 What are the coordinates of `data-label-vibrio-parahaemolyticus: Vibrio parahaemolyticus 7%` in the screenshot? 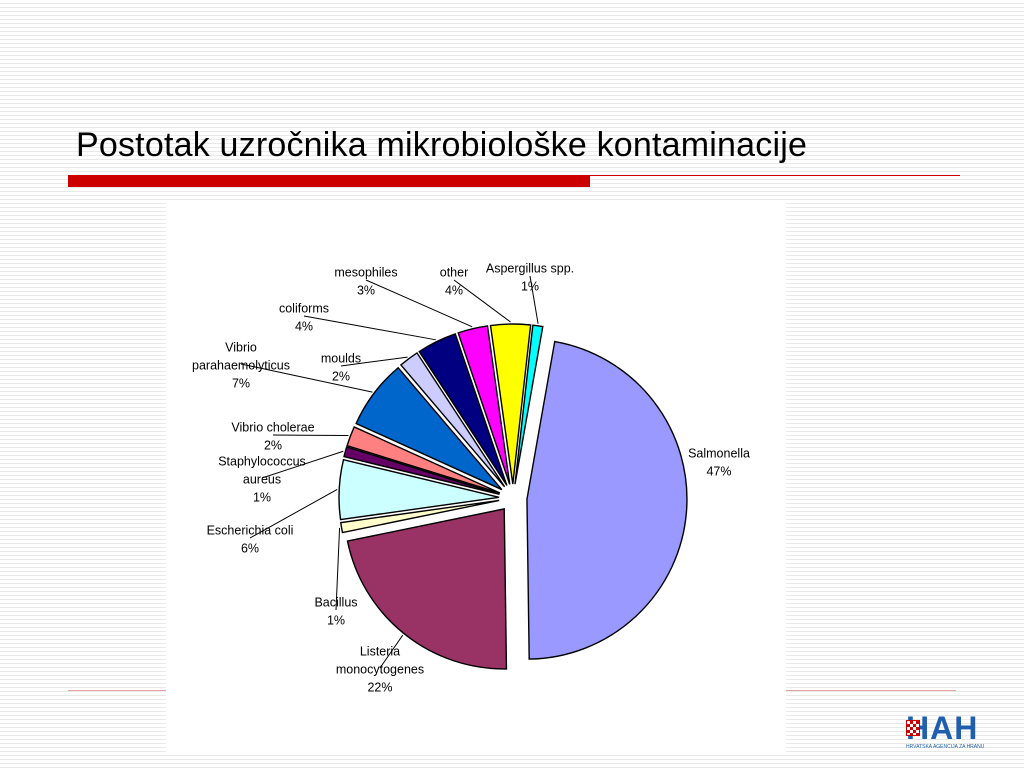 It's located at (241, 365).